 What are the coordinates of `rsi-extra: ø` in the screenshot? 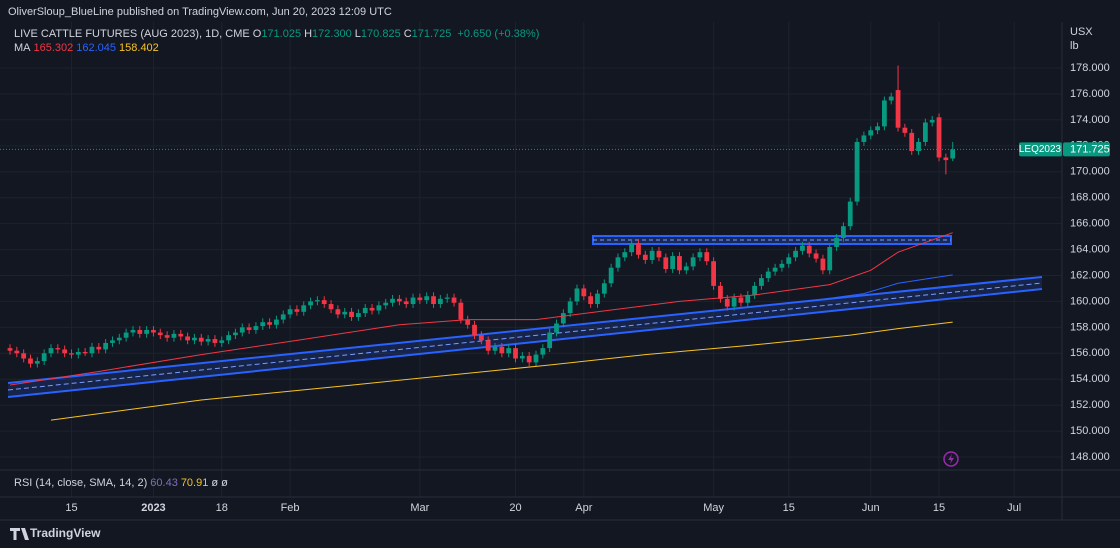 It's located at (215, 483).